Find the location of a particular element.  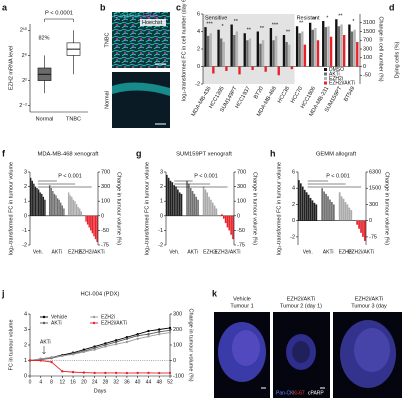

x-tick-label: 40 is located at coordinates (138, 382).